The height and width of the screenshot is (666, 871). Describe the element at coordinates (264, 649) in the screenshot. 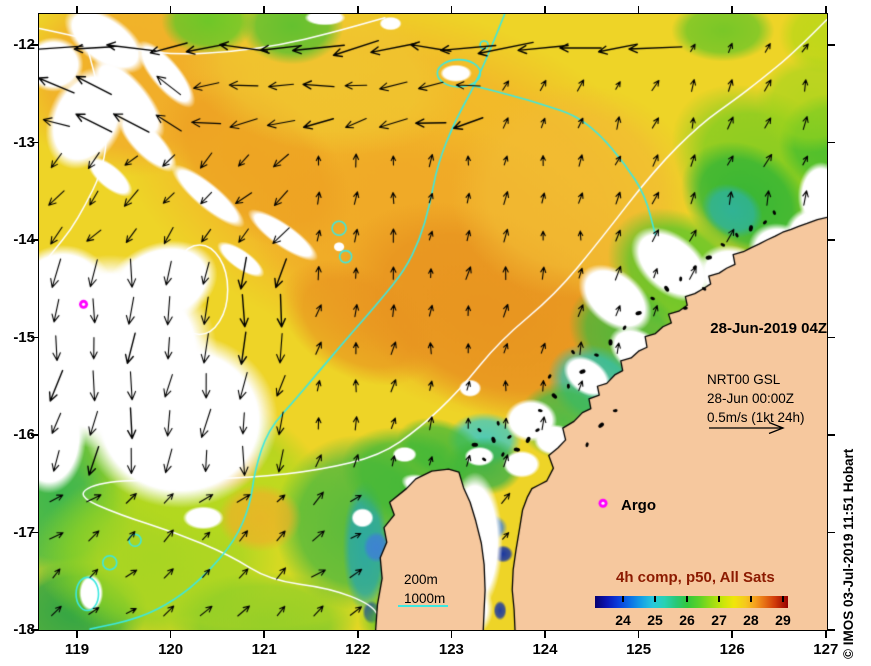

I see `x-axis-label: 121` at that location.